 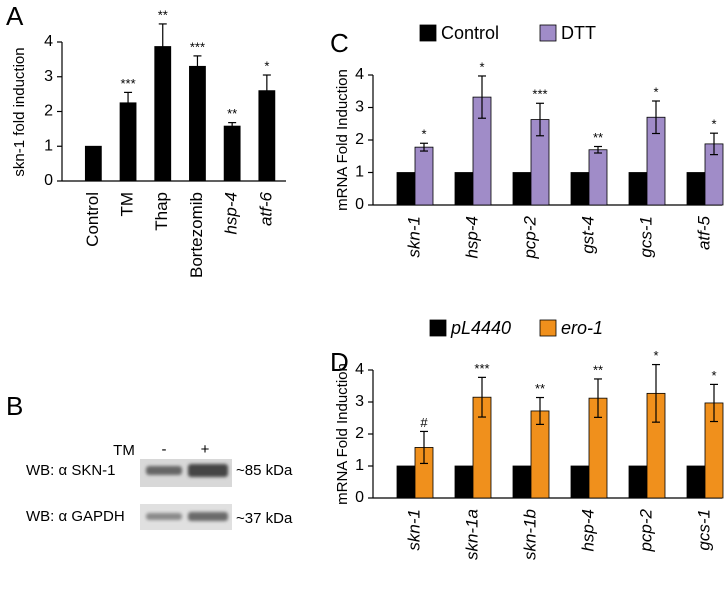 I want to click on legend-label: DTT, so click(x=578, y=33).